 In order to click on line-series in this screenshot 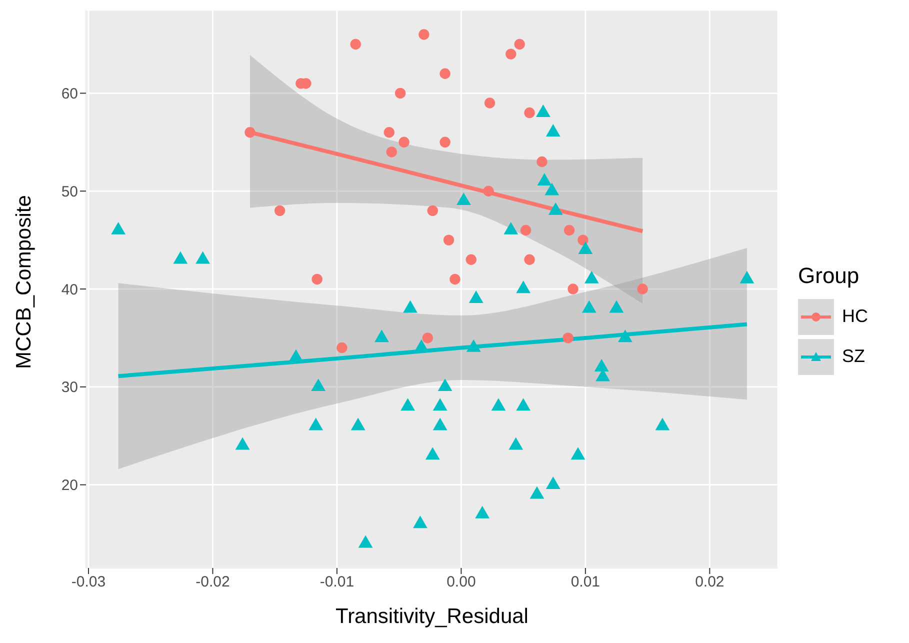, I will do `click(432, 350)`.